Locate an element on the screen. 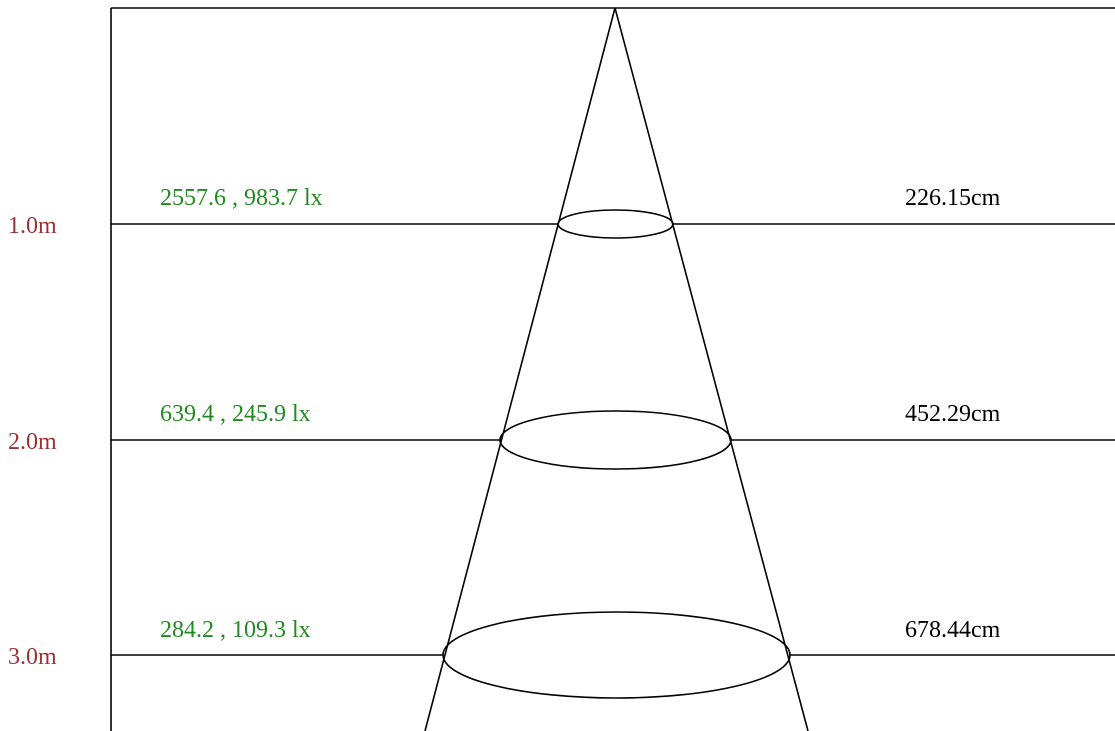 This screenshot has width=1115, height=731. diameter-label-3m: 678.44cm is located at coordinates (953, 630).